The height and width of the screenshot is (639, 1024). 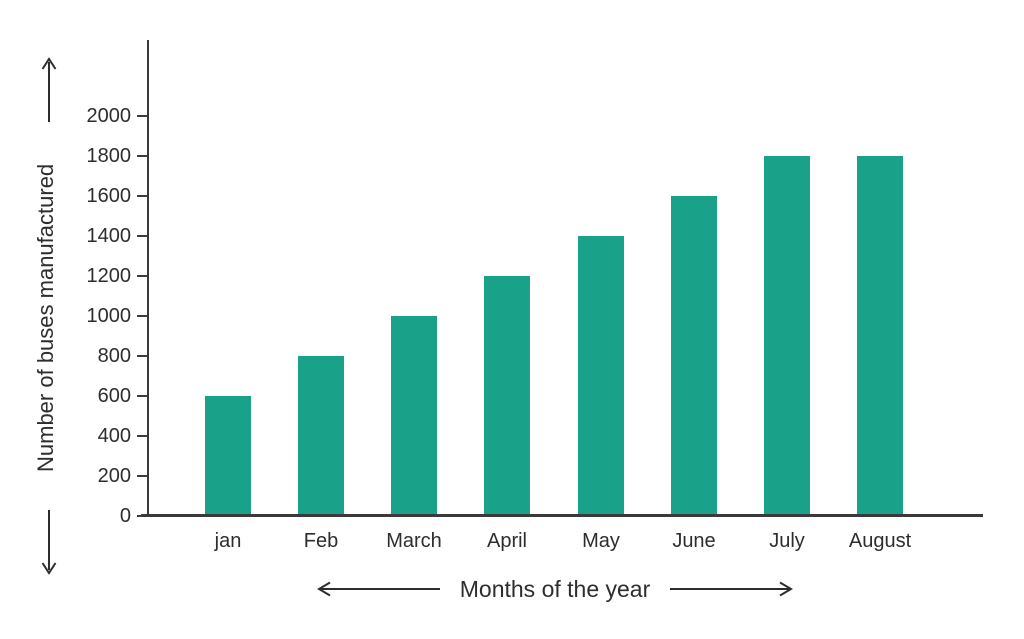 I want to click on y-axis-tick-label: 1400, so click(x=109, y=236).